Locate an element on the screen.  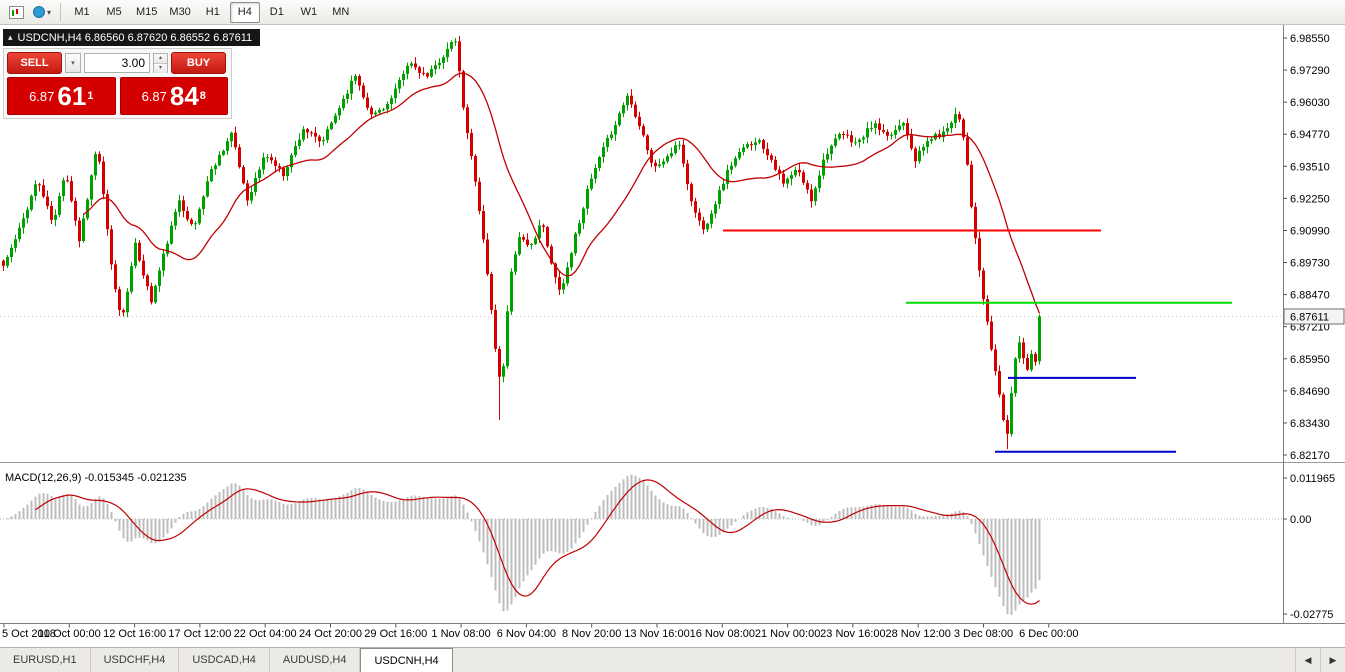
price-axis-label: 6.85950 is located at coordinates (1310, 360).